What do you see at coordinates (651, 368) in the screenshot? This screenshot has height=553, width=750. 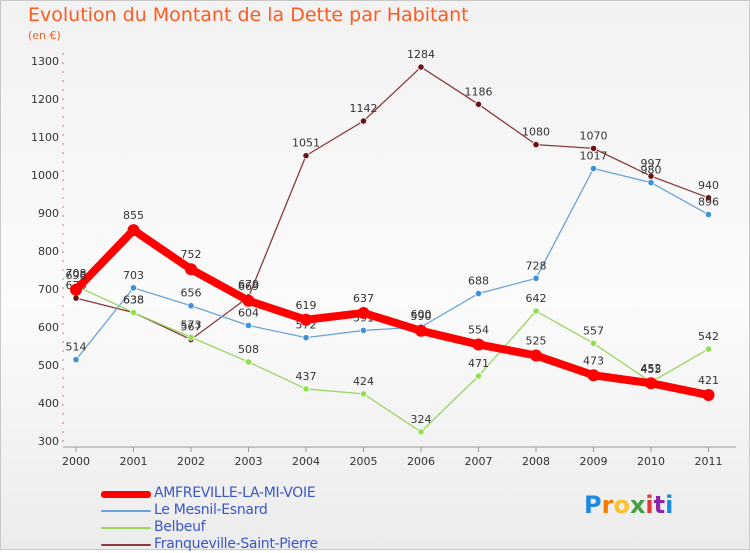 I see `data-label-amfreville-la-mi-voie: 452` at bounding box center [651, 368].